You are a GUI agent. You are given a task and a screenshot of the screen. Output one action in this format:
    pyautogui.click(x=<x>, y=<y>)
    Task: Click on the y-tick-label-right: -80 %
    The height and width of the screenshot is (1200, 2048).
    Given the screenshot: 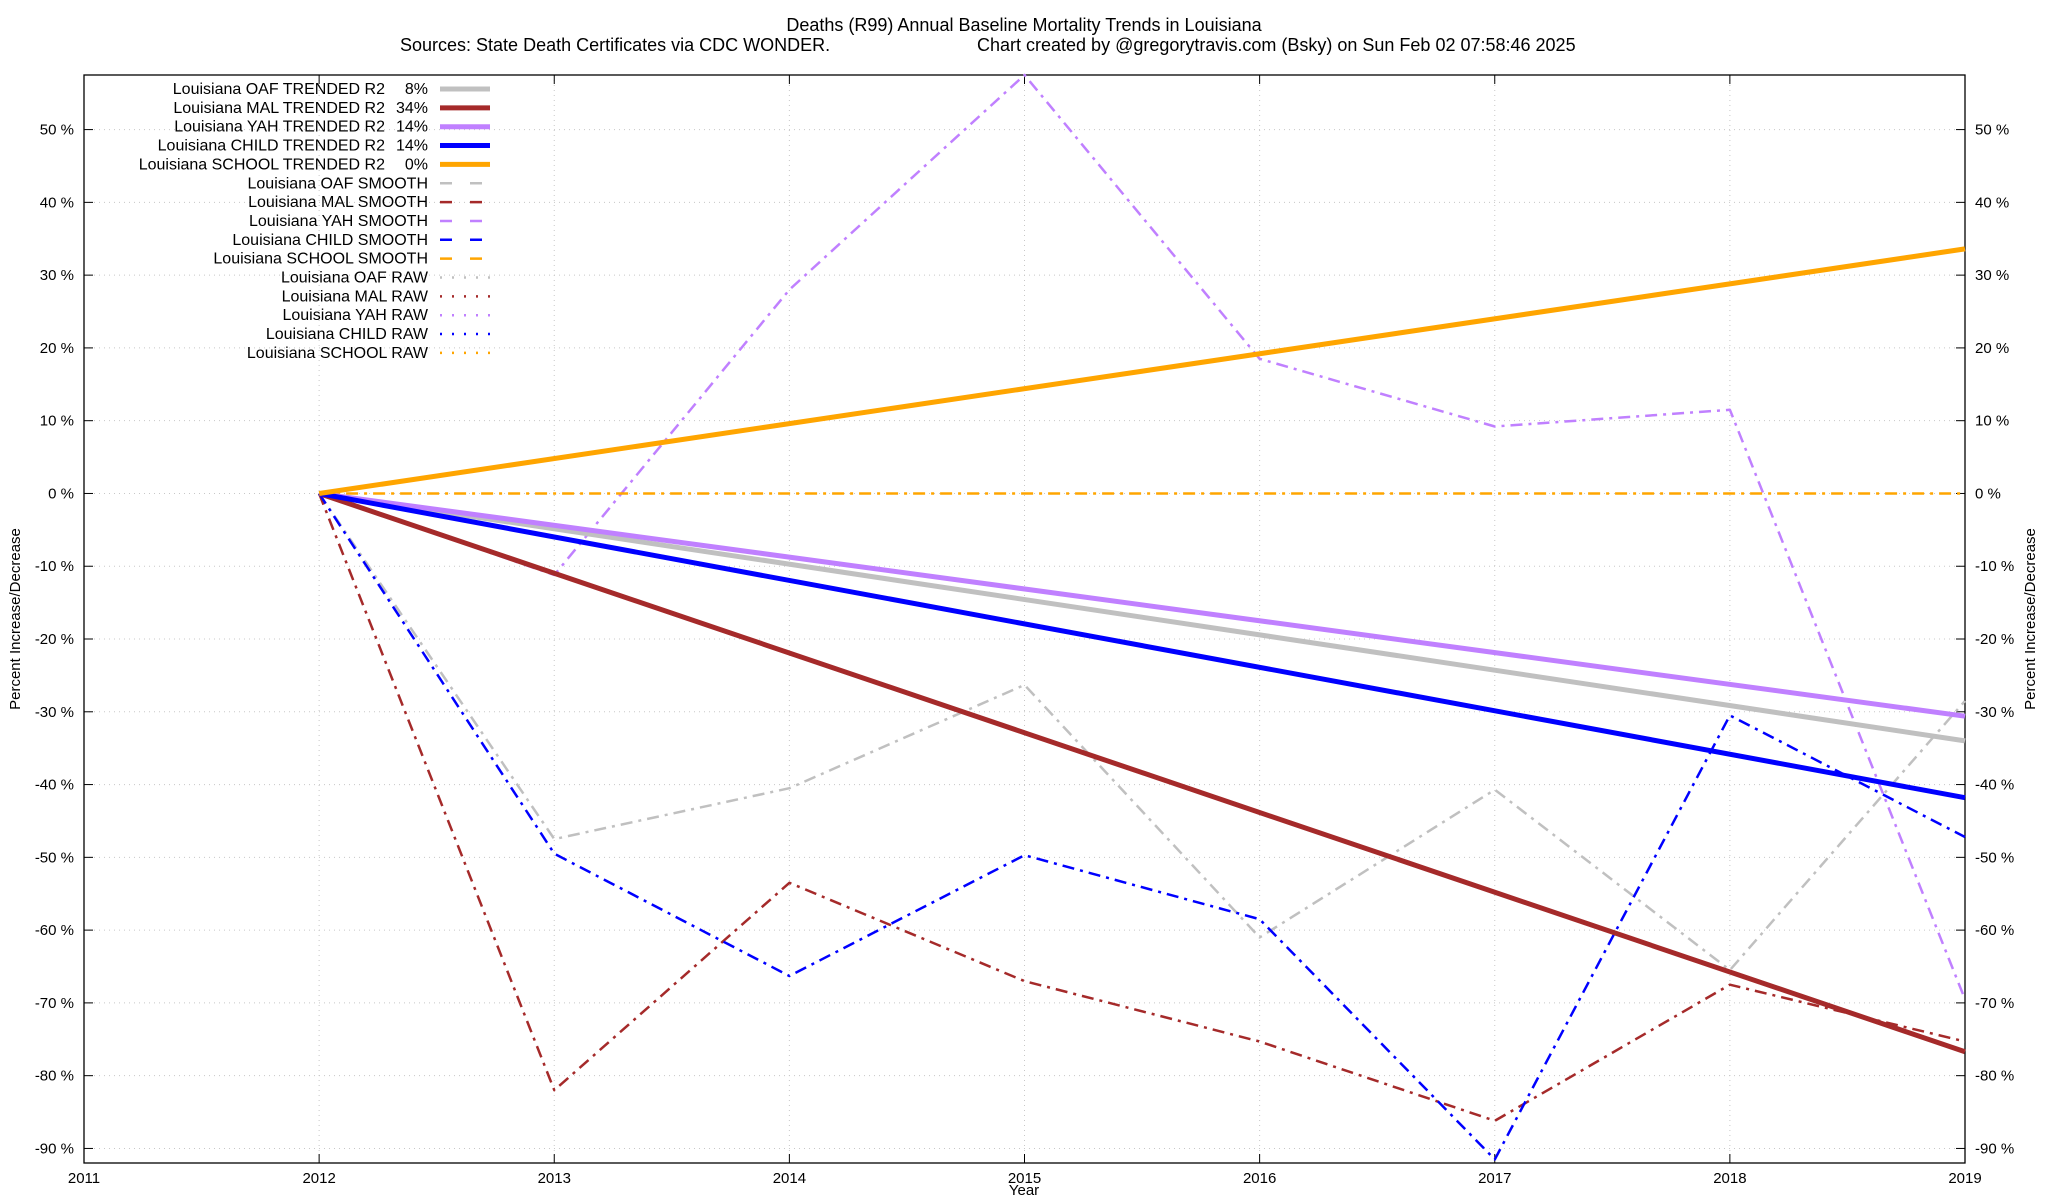 What is the action you would take?
    pyautogui.click(x=1994, y=1076)
    